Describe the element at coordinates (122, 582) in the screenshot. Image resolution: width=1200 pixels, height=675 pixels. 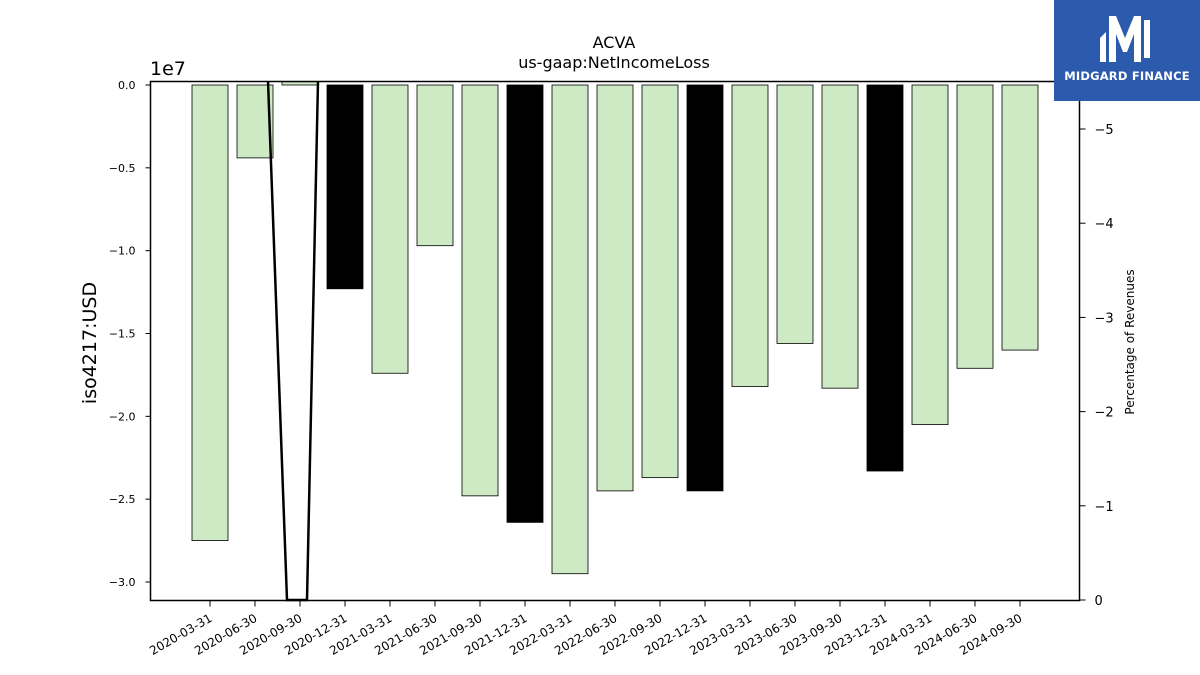
I see `y-tick-label: −3.0` at that location.